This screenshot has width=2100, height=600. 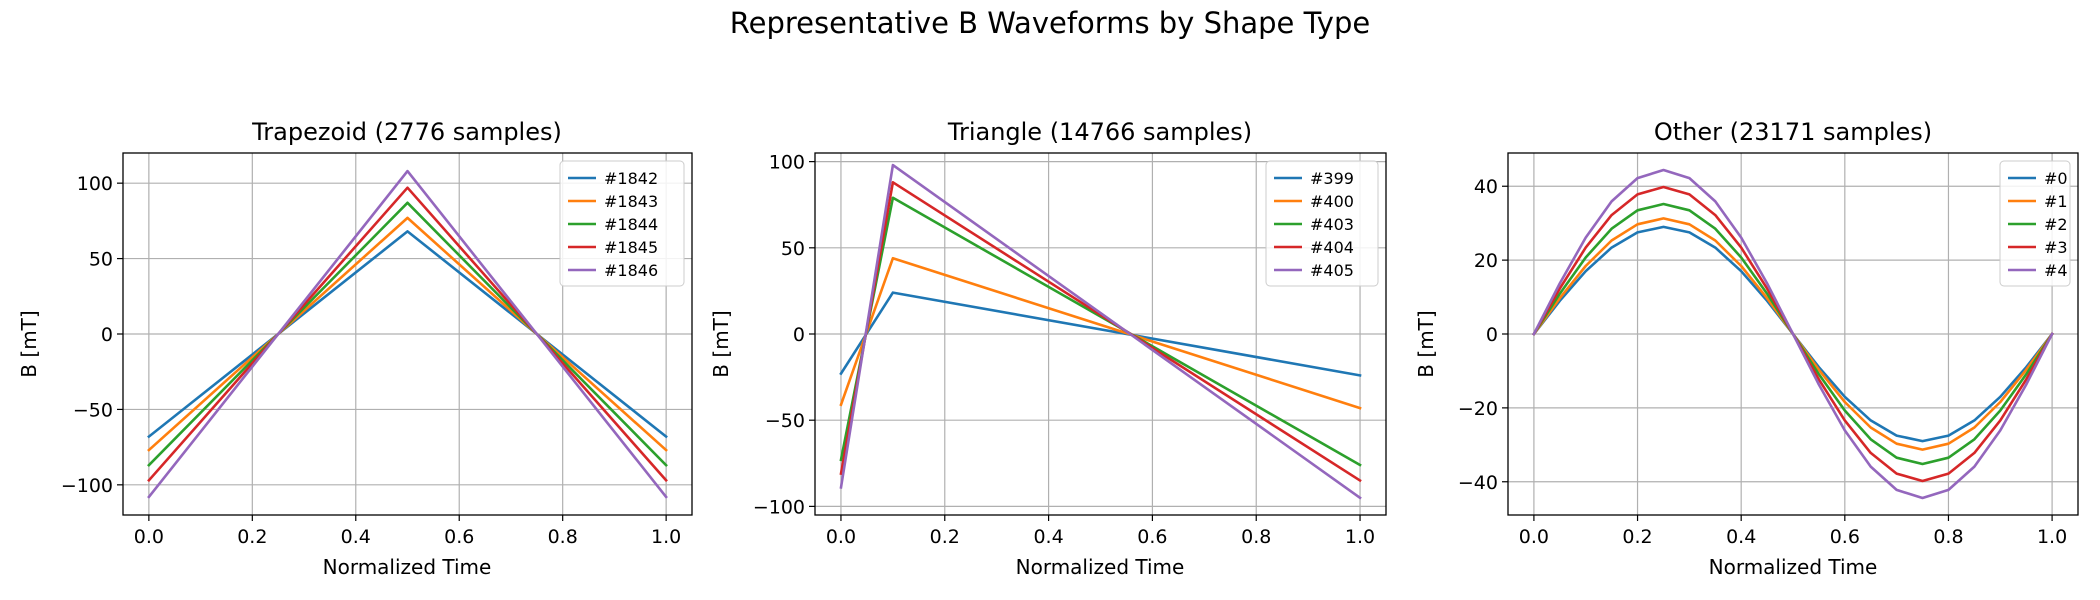 I want to click on legend-label: #3, so click(x=2056, y=247).